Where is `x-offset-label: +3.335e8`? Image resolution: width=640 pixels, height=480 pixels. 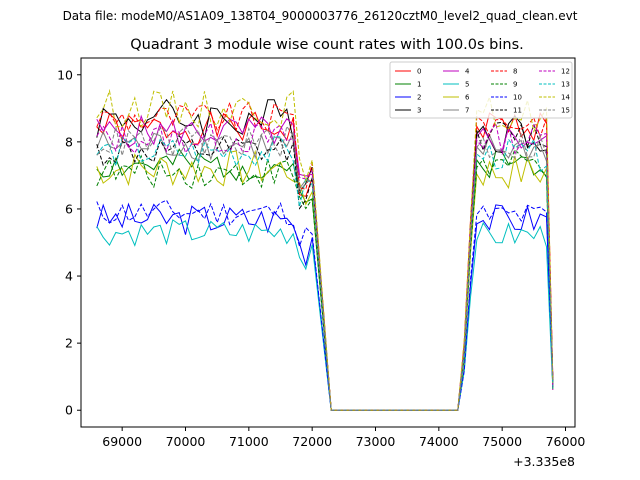
x-offset-label: +3.335e8 is located at coordinates (544, 461).